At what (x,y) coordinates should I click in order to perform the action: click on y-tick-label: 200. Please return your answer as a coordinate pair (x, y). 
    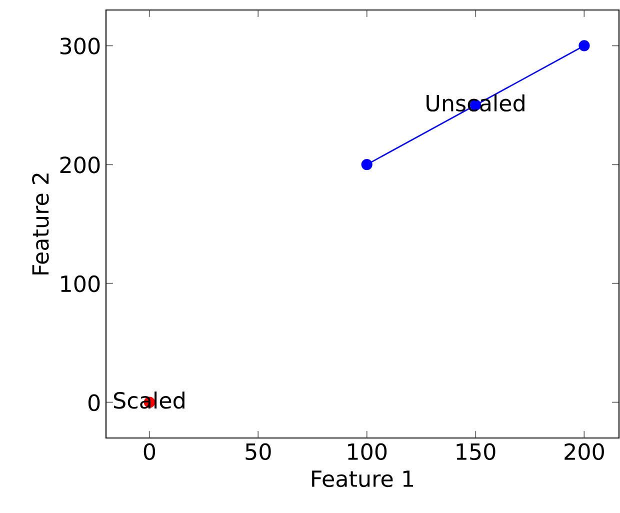
    Looking at the image, I should click on (80, 165).